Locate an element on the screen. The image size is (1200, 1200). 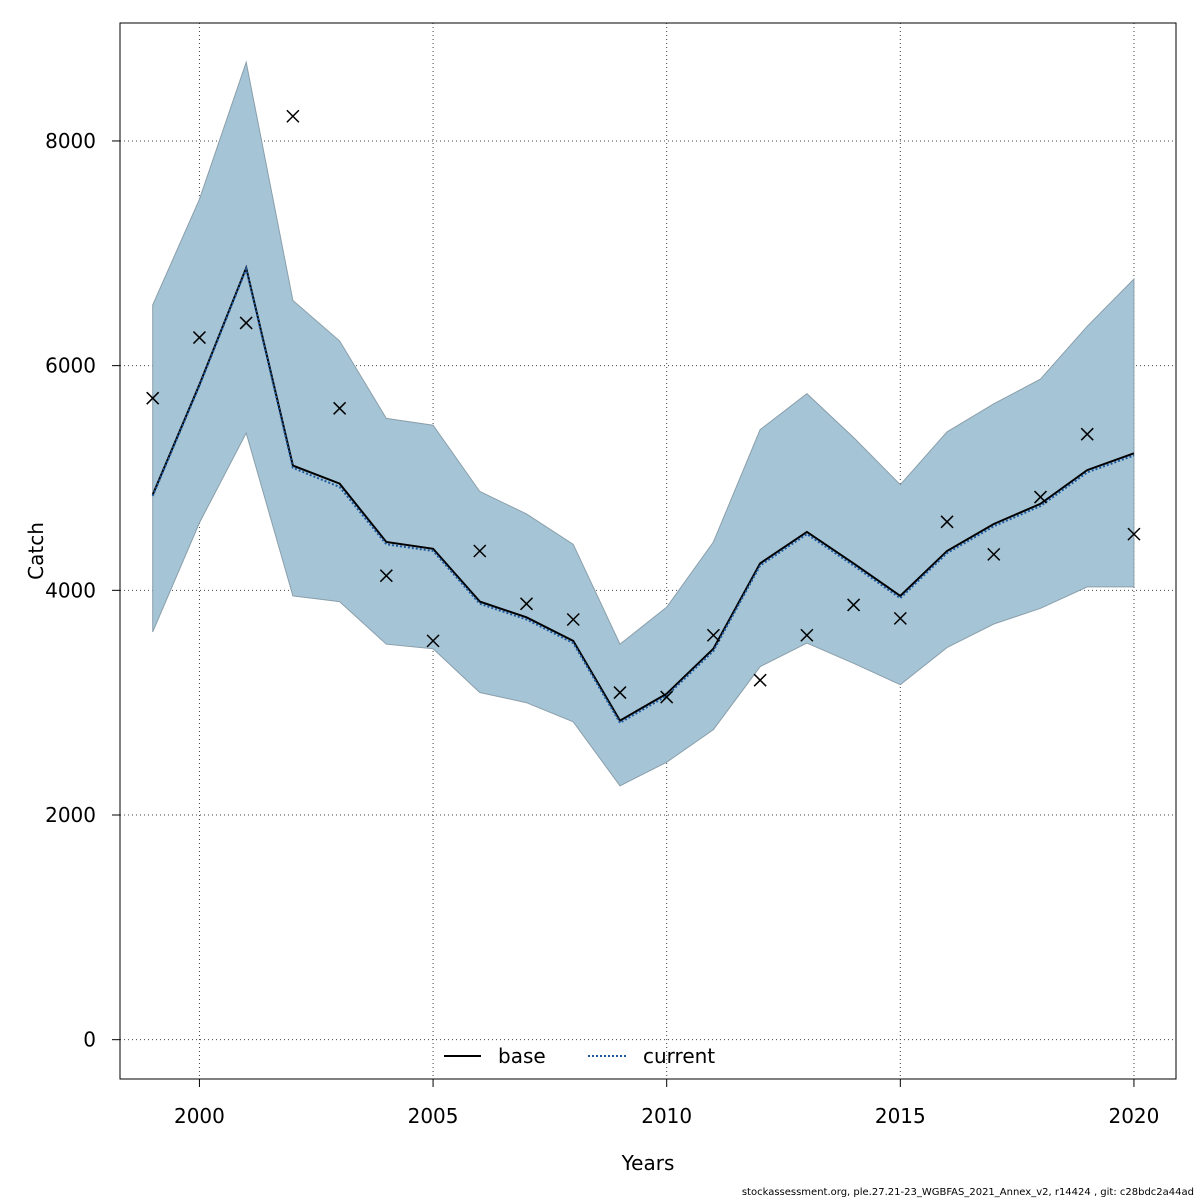
observation-marker-2009 is located at coordinates (620, 693).